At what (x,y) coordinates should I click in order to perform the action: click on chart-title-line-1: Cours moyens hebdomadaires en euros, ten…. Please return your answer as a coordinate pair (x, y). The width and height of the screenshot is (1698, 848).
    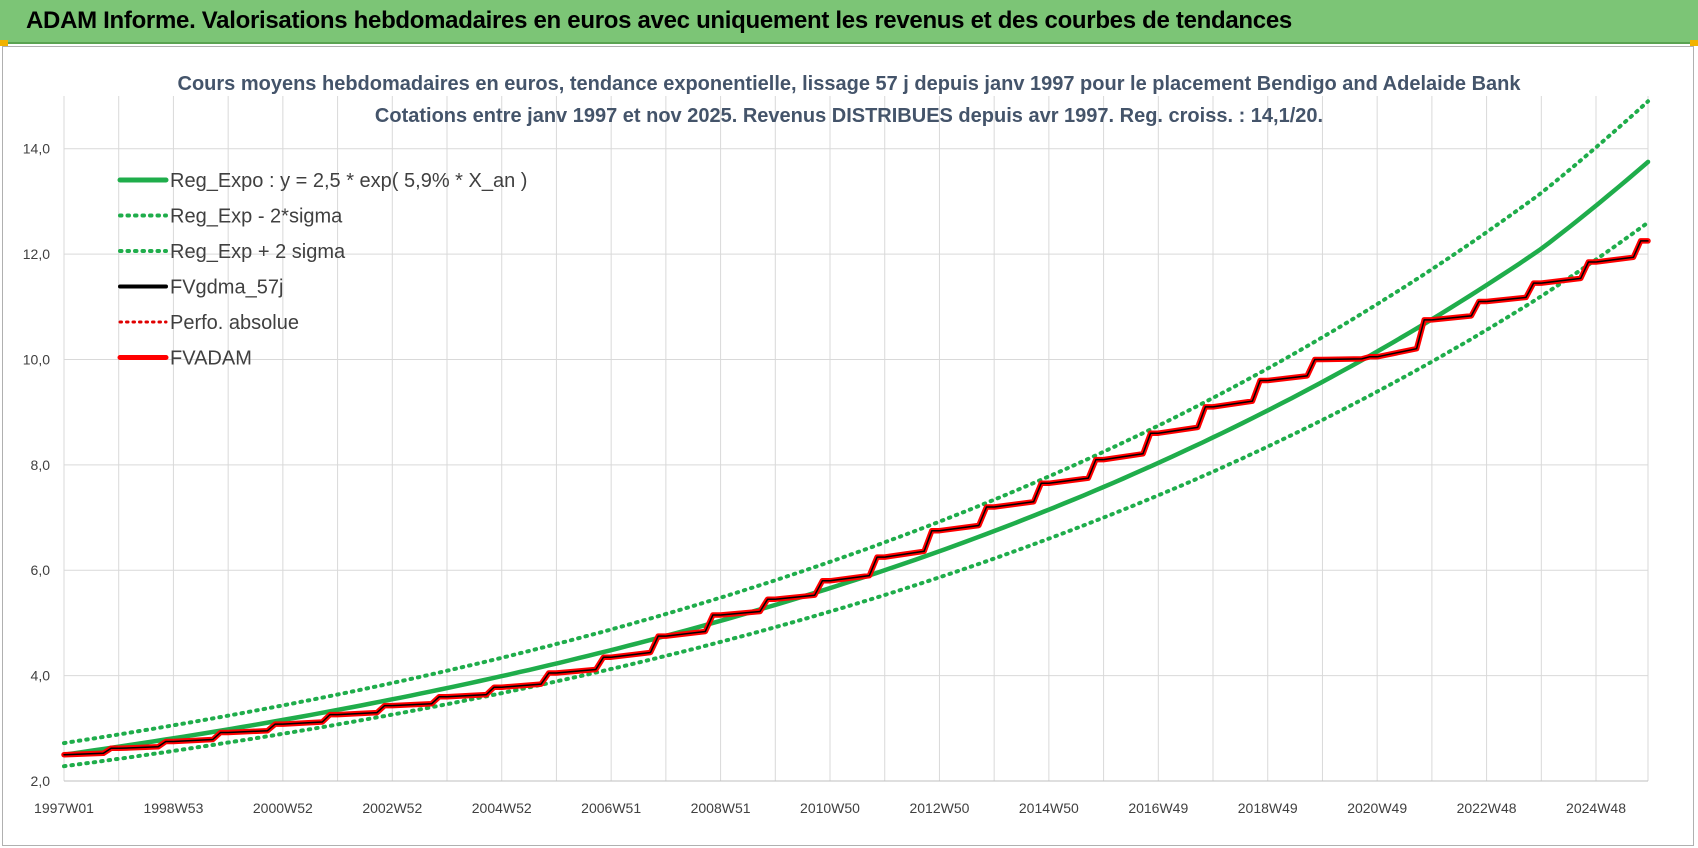
    Looking at the image, I should click on (850, 84).